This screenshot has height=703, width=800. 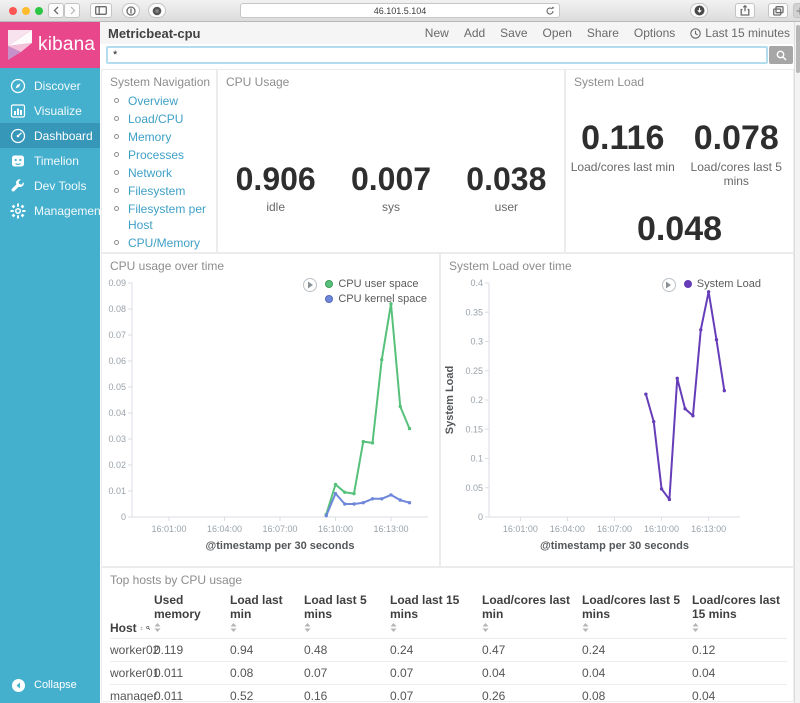 I want to click on svg-text: 16:07:00, so click(x=279, y=529).